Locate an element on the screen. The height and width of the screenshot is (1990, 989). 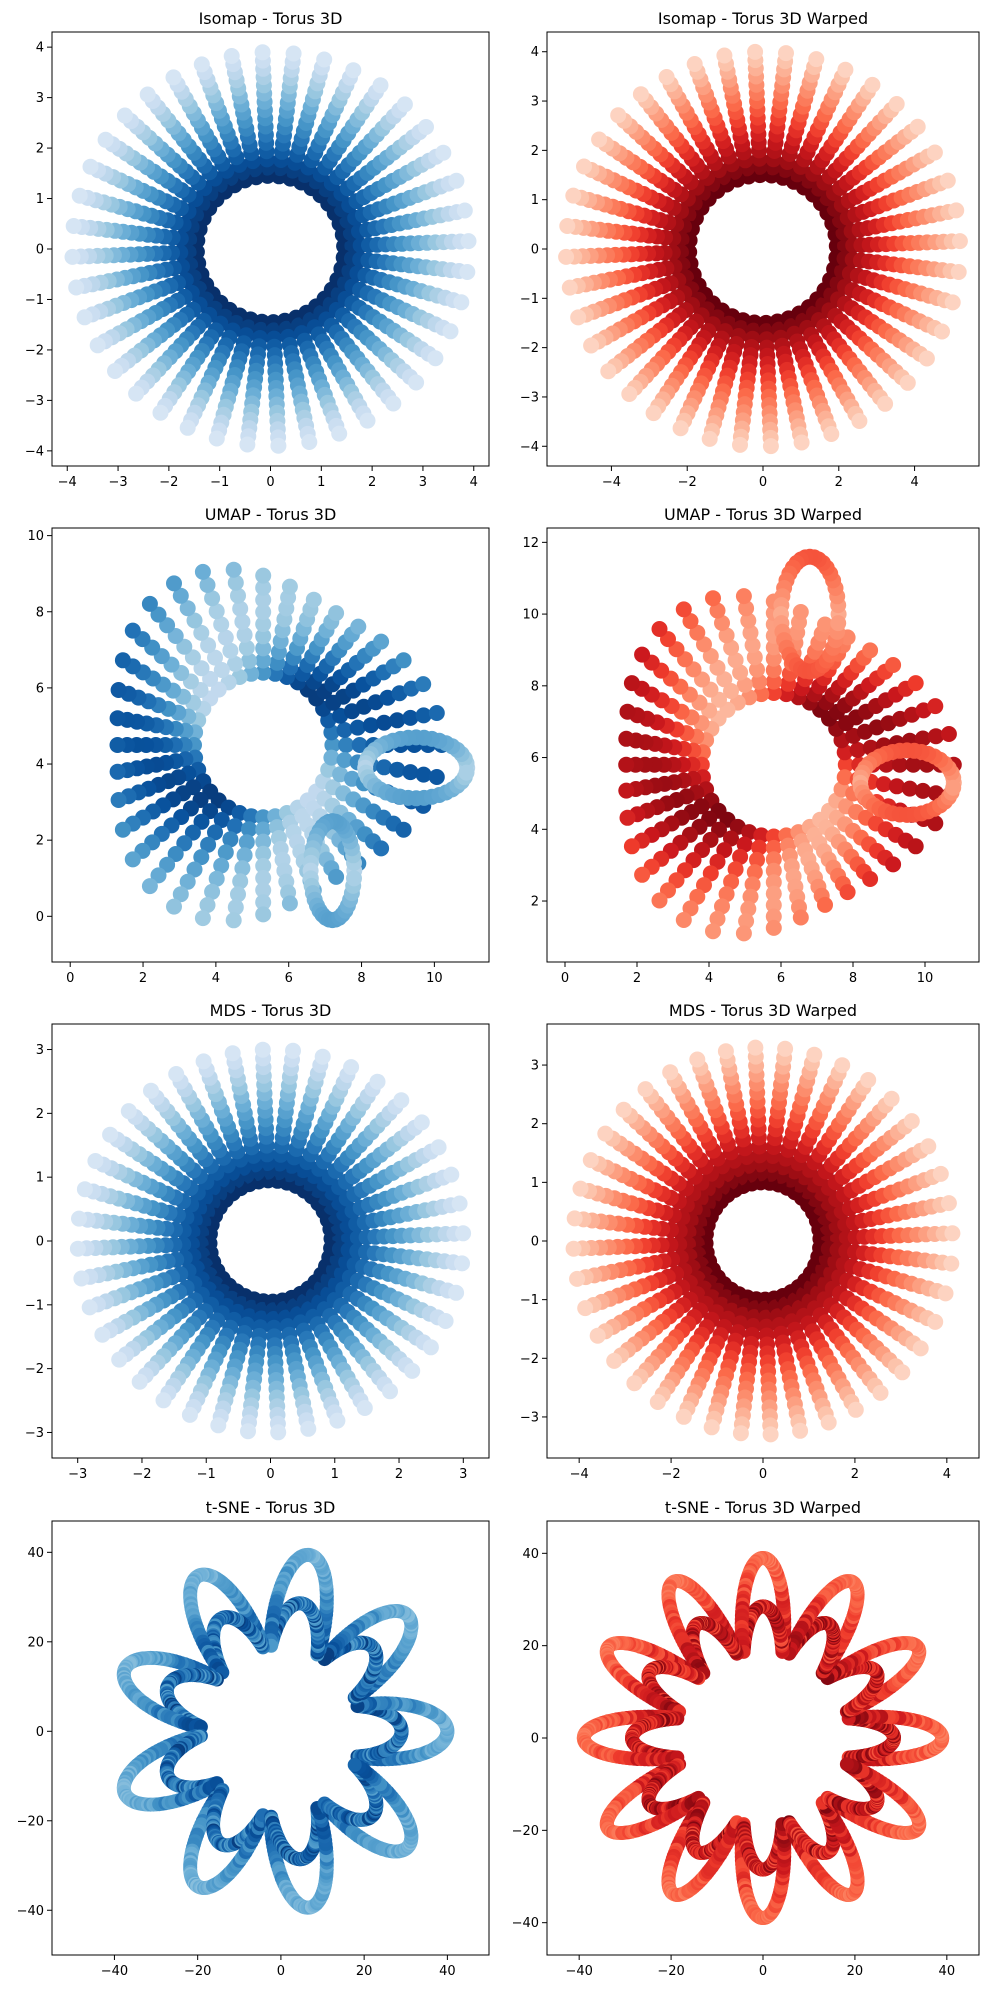
x-tick-label: −1 is located at coordinates (206, 1474).